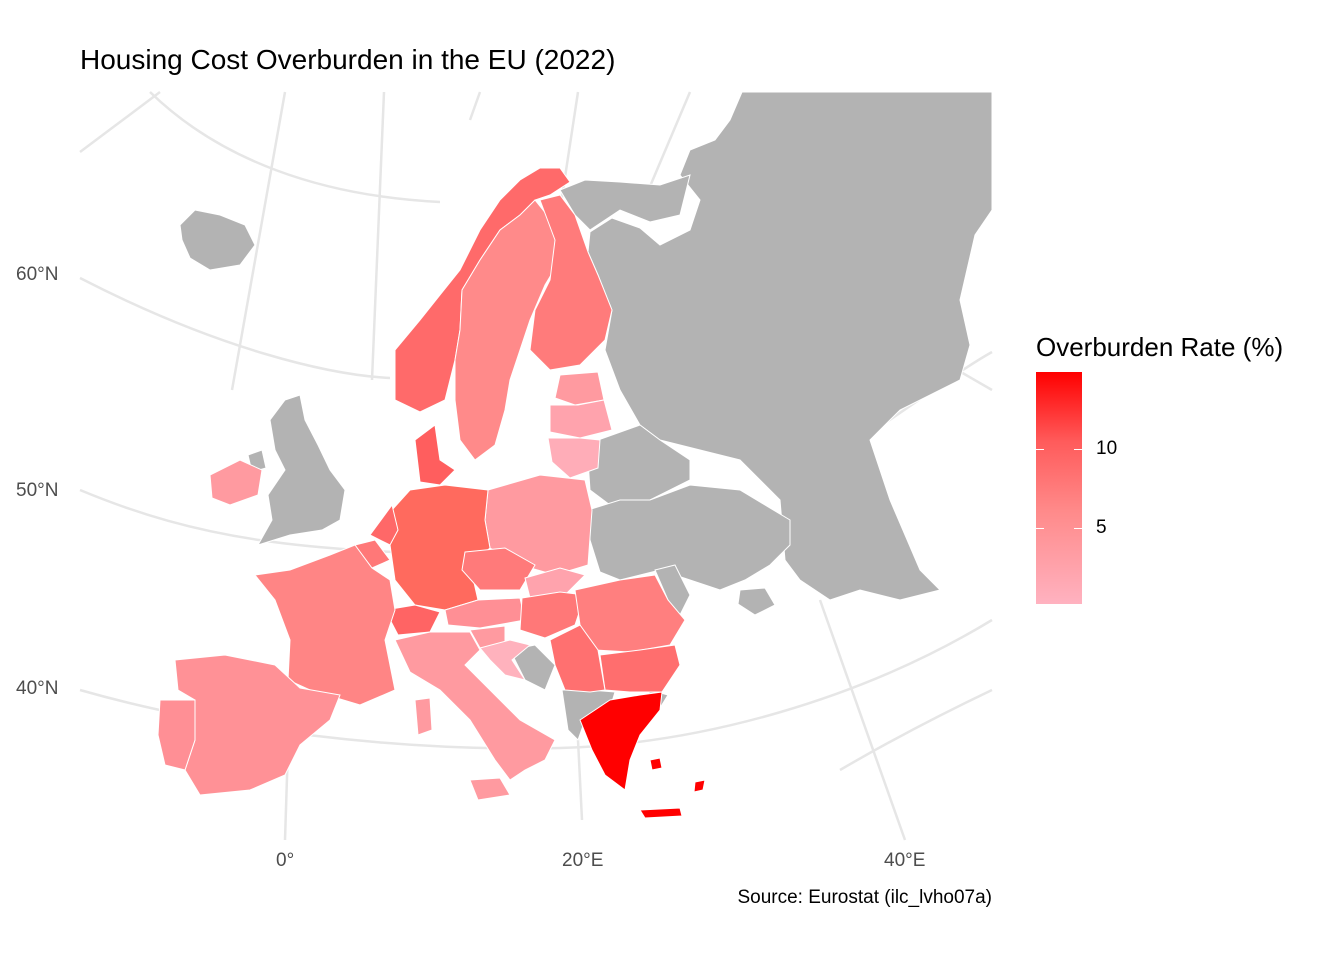 The width and height of the screenshot is (1344, 960). What do you see at coordinates (490, 789) in the screenshot?
I see `region-sicily` at bounding box center [490, 789].